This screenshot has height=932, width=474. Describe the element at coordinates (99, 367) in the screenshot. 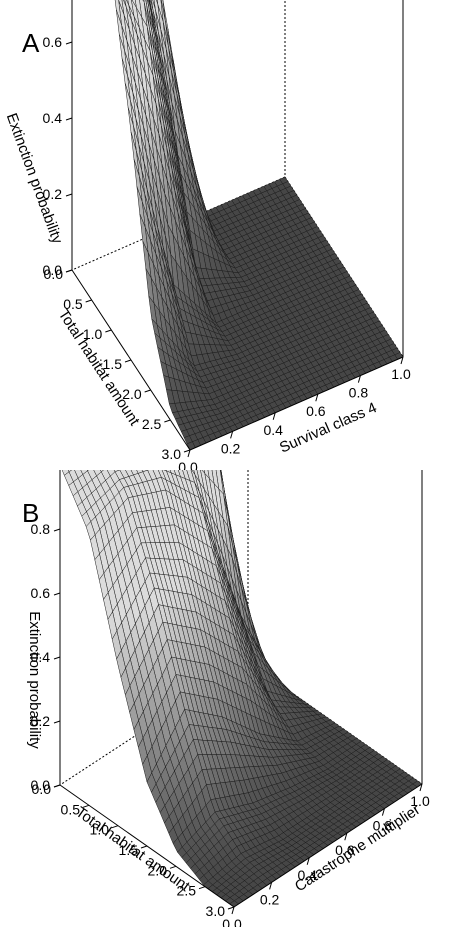

I see `x-axis-title: Total habitat amount` at that location.